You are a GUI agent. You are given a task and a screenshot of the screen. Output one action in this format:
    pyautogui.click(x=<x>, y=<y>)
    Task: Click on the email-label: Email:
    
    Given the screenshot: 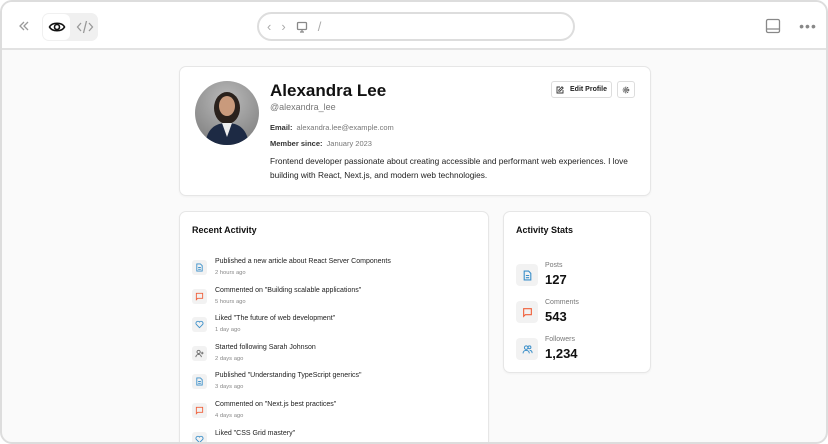 What is the action you would take?
    pyautogui.click(x=281, y=127)
    